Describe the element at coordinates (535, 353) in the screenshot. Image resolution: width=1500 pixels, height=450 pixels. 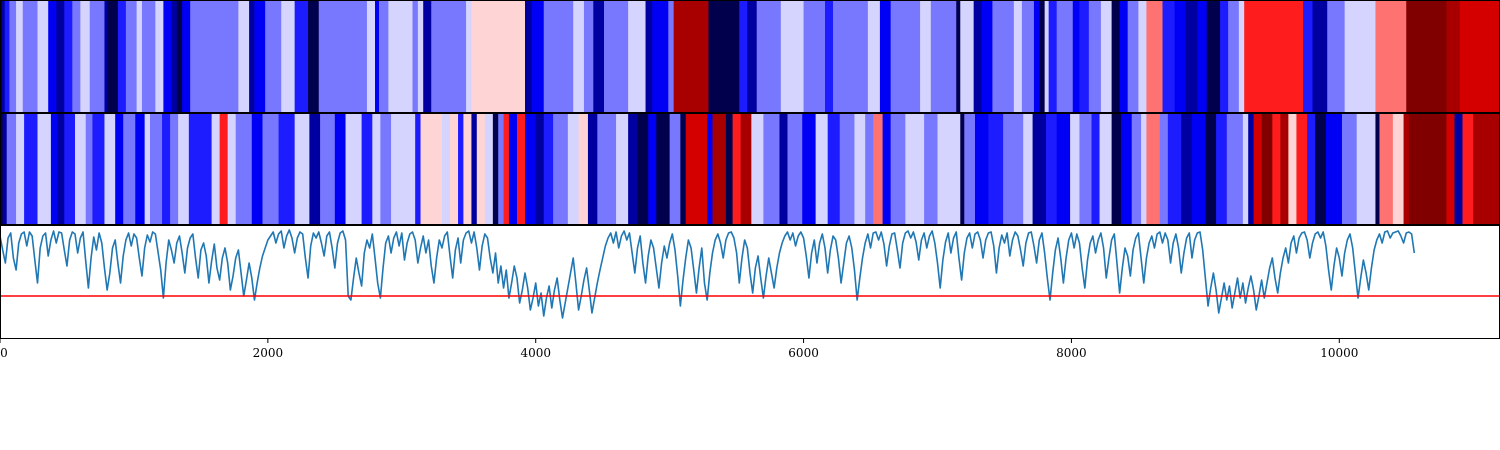
I see `x-tick-label-2: 4000` at that location.